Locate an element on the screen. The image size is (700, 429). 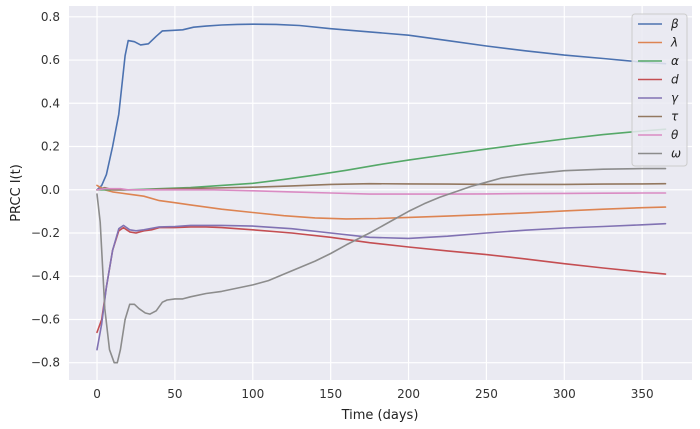
y-tick-label: 0.0 is located at coordinates (50, 190).